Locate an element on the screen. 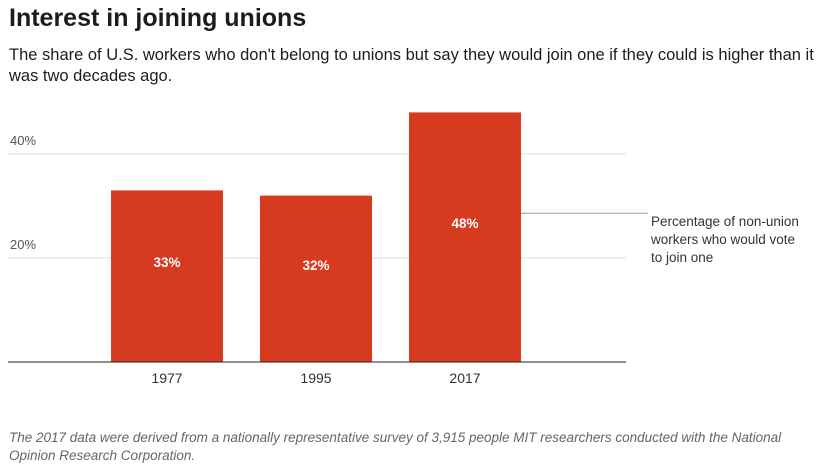 This screenshot has height=469, width=833. annotation-text: Percentage of non-union is located at coordinates (725, 221).